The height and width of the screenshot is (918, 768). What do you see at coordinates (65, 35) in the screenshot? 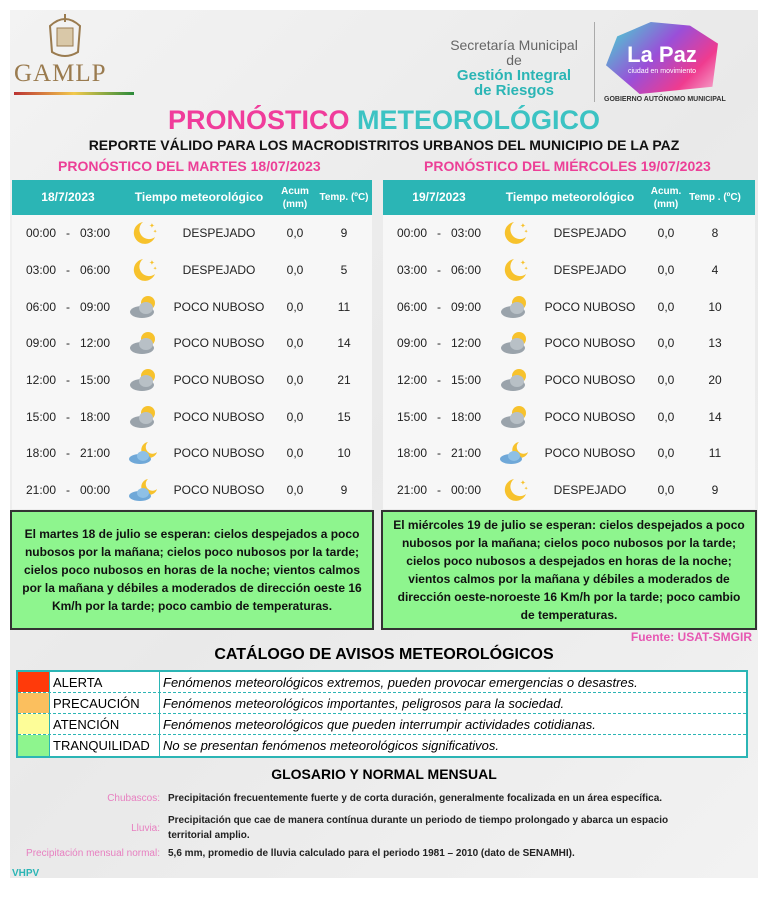
I see `coat-of-arms-logo` at bounding box center [65, 35].